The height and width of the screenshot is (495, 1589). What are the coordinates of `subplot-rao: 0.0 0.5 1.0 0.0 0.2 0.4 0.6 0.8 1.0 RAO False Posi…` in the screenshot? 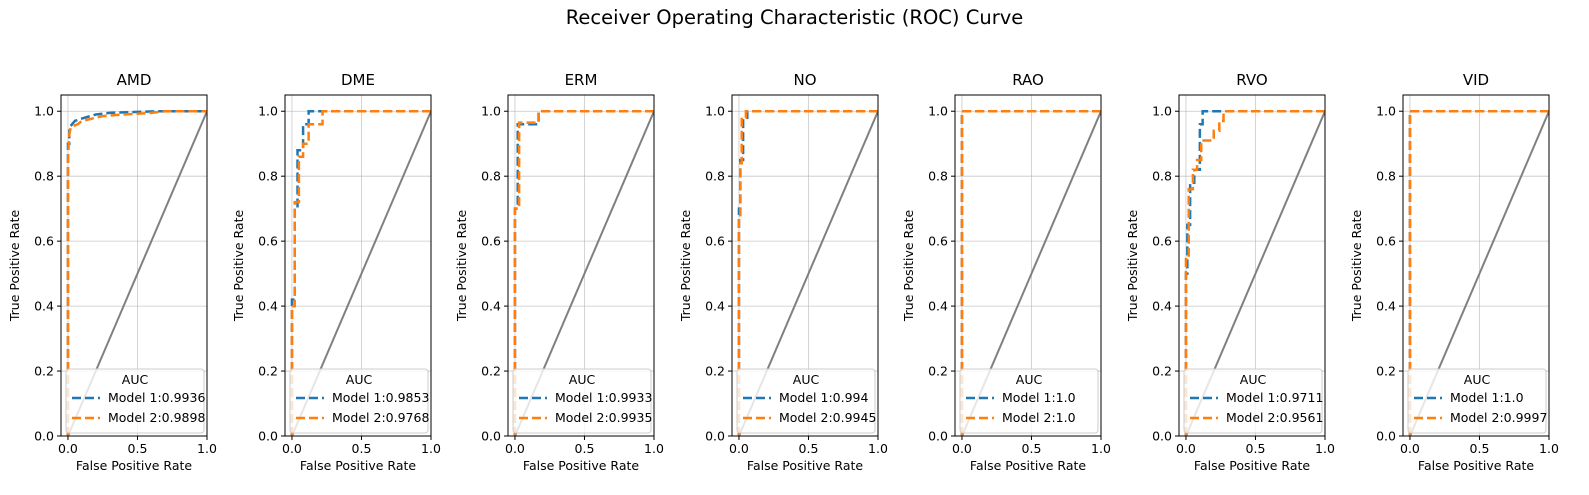 It's located at (1006, 272).